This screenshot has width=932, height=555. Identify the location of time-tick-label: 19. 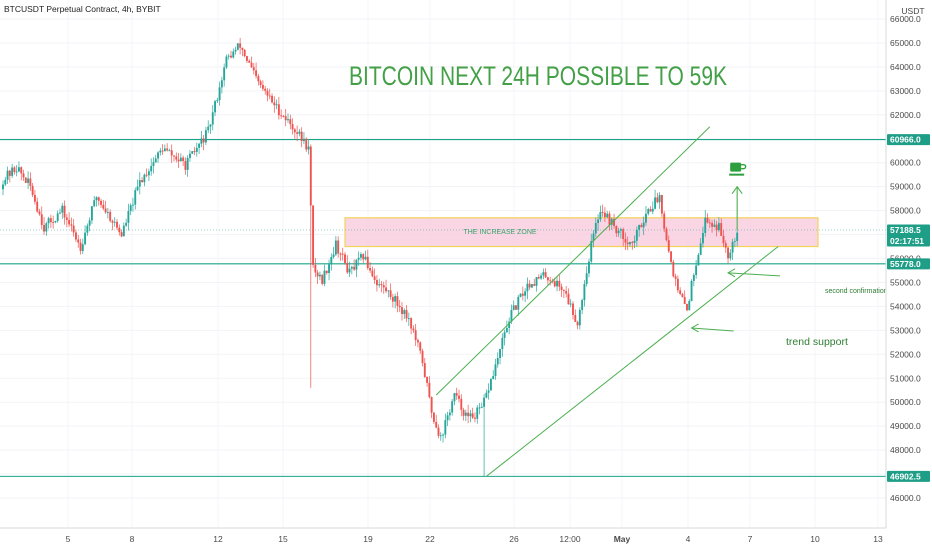
(368, 539).